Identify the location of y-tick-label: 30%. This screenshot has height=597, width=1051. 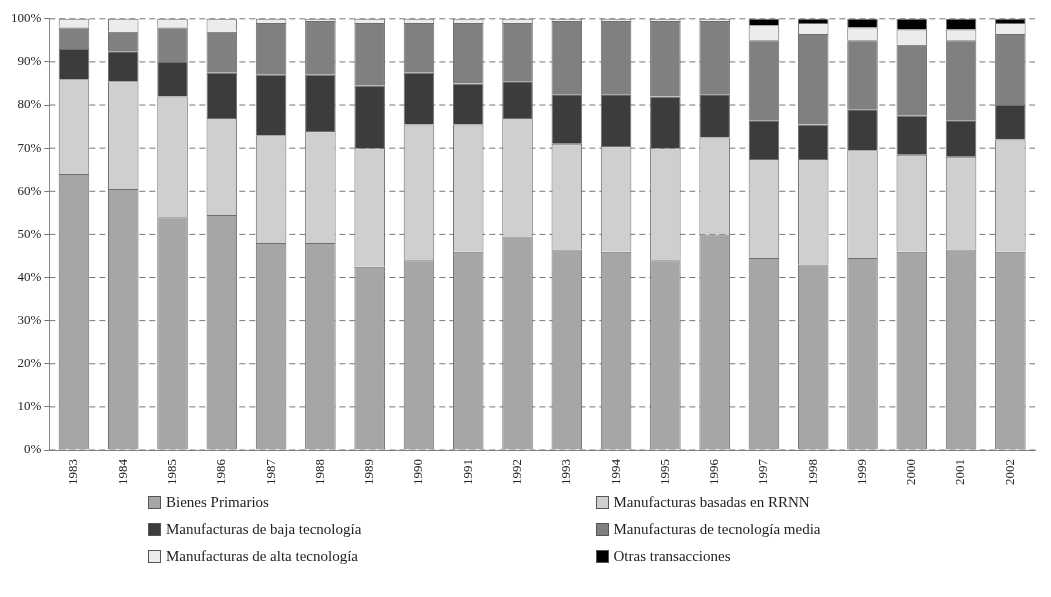
(29, 320).